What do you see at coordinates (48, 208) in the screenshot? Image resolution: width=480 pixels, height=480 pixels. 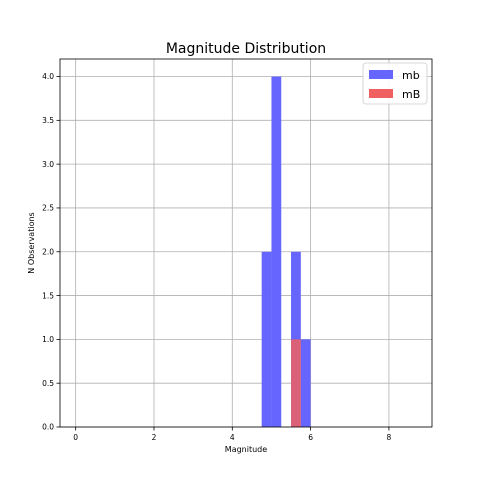 I see `y-tick-label: 2.5` at bounding box center [48, 208].